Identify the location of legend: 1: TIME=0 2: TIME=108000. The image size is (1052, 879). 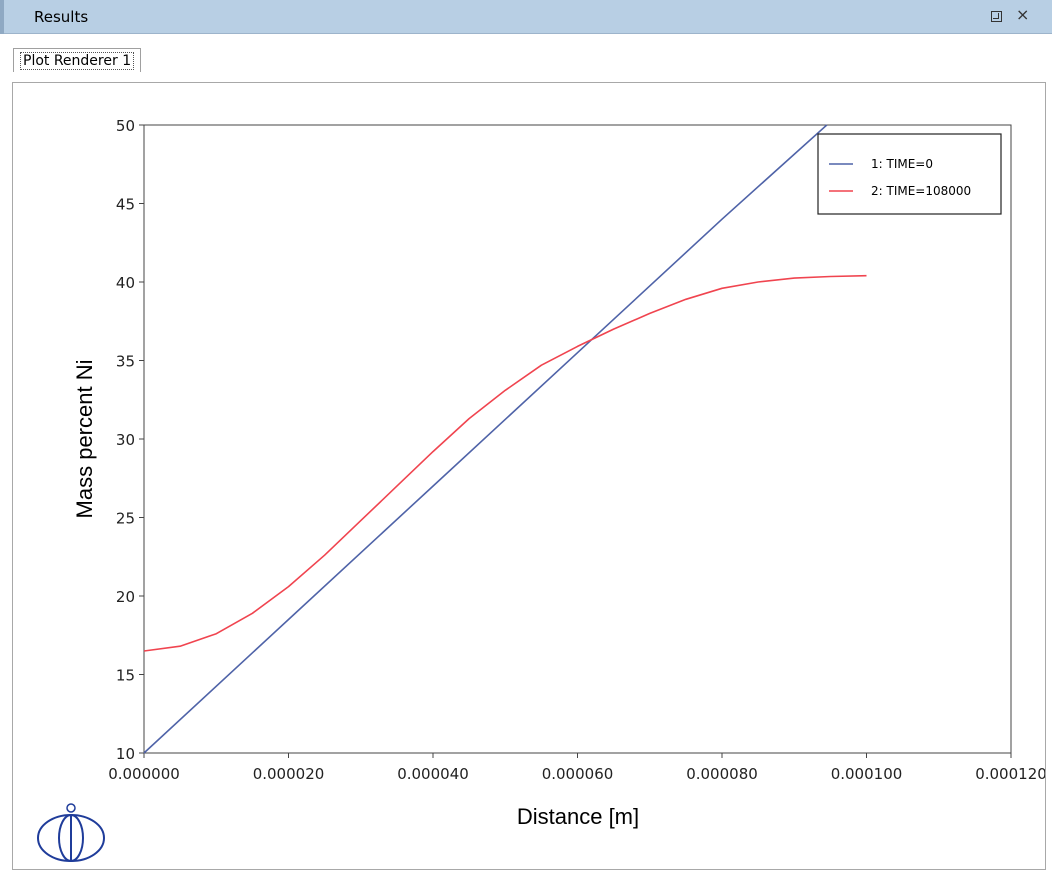
(909, 174).